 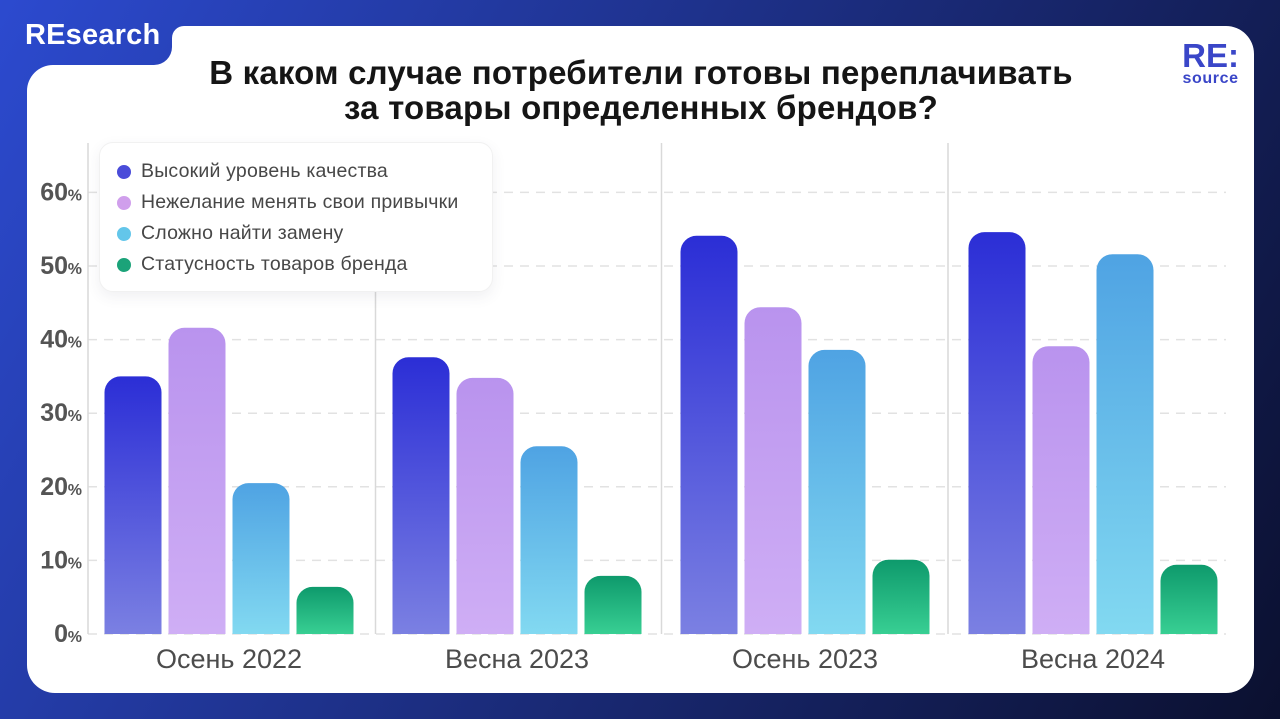 I want to click on svg-text: 60, so click(x=54, y=192).